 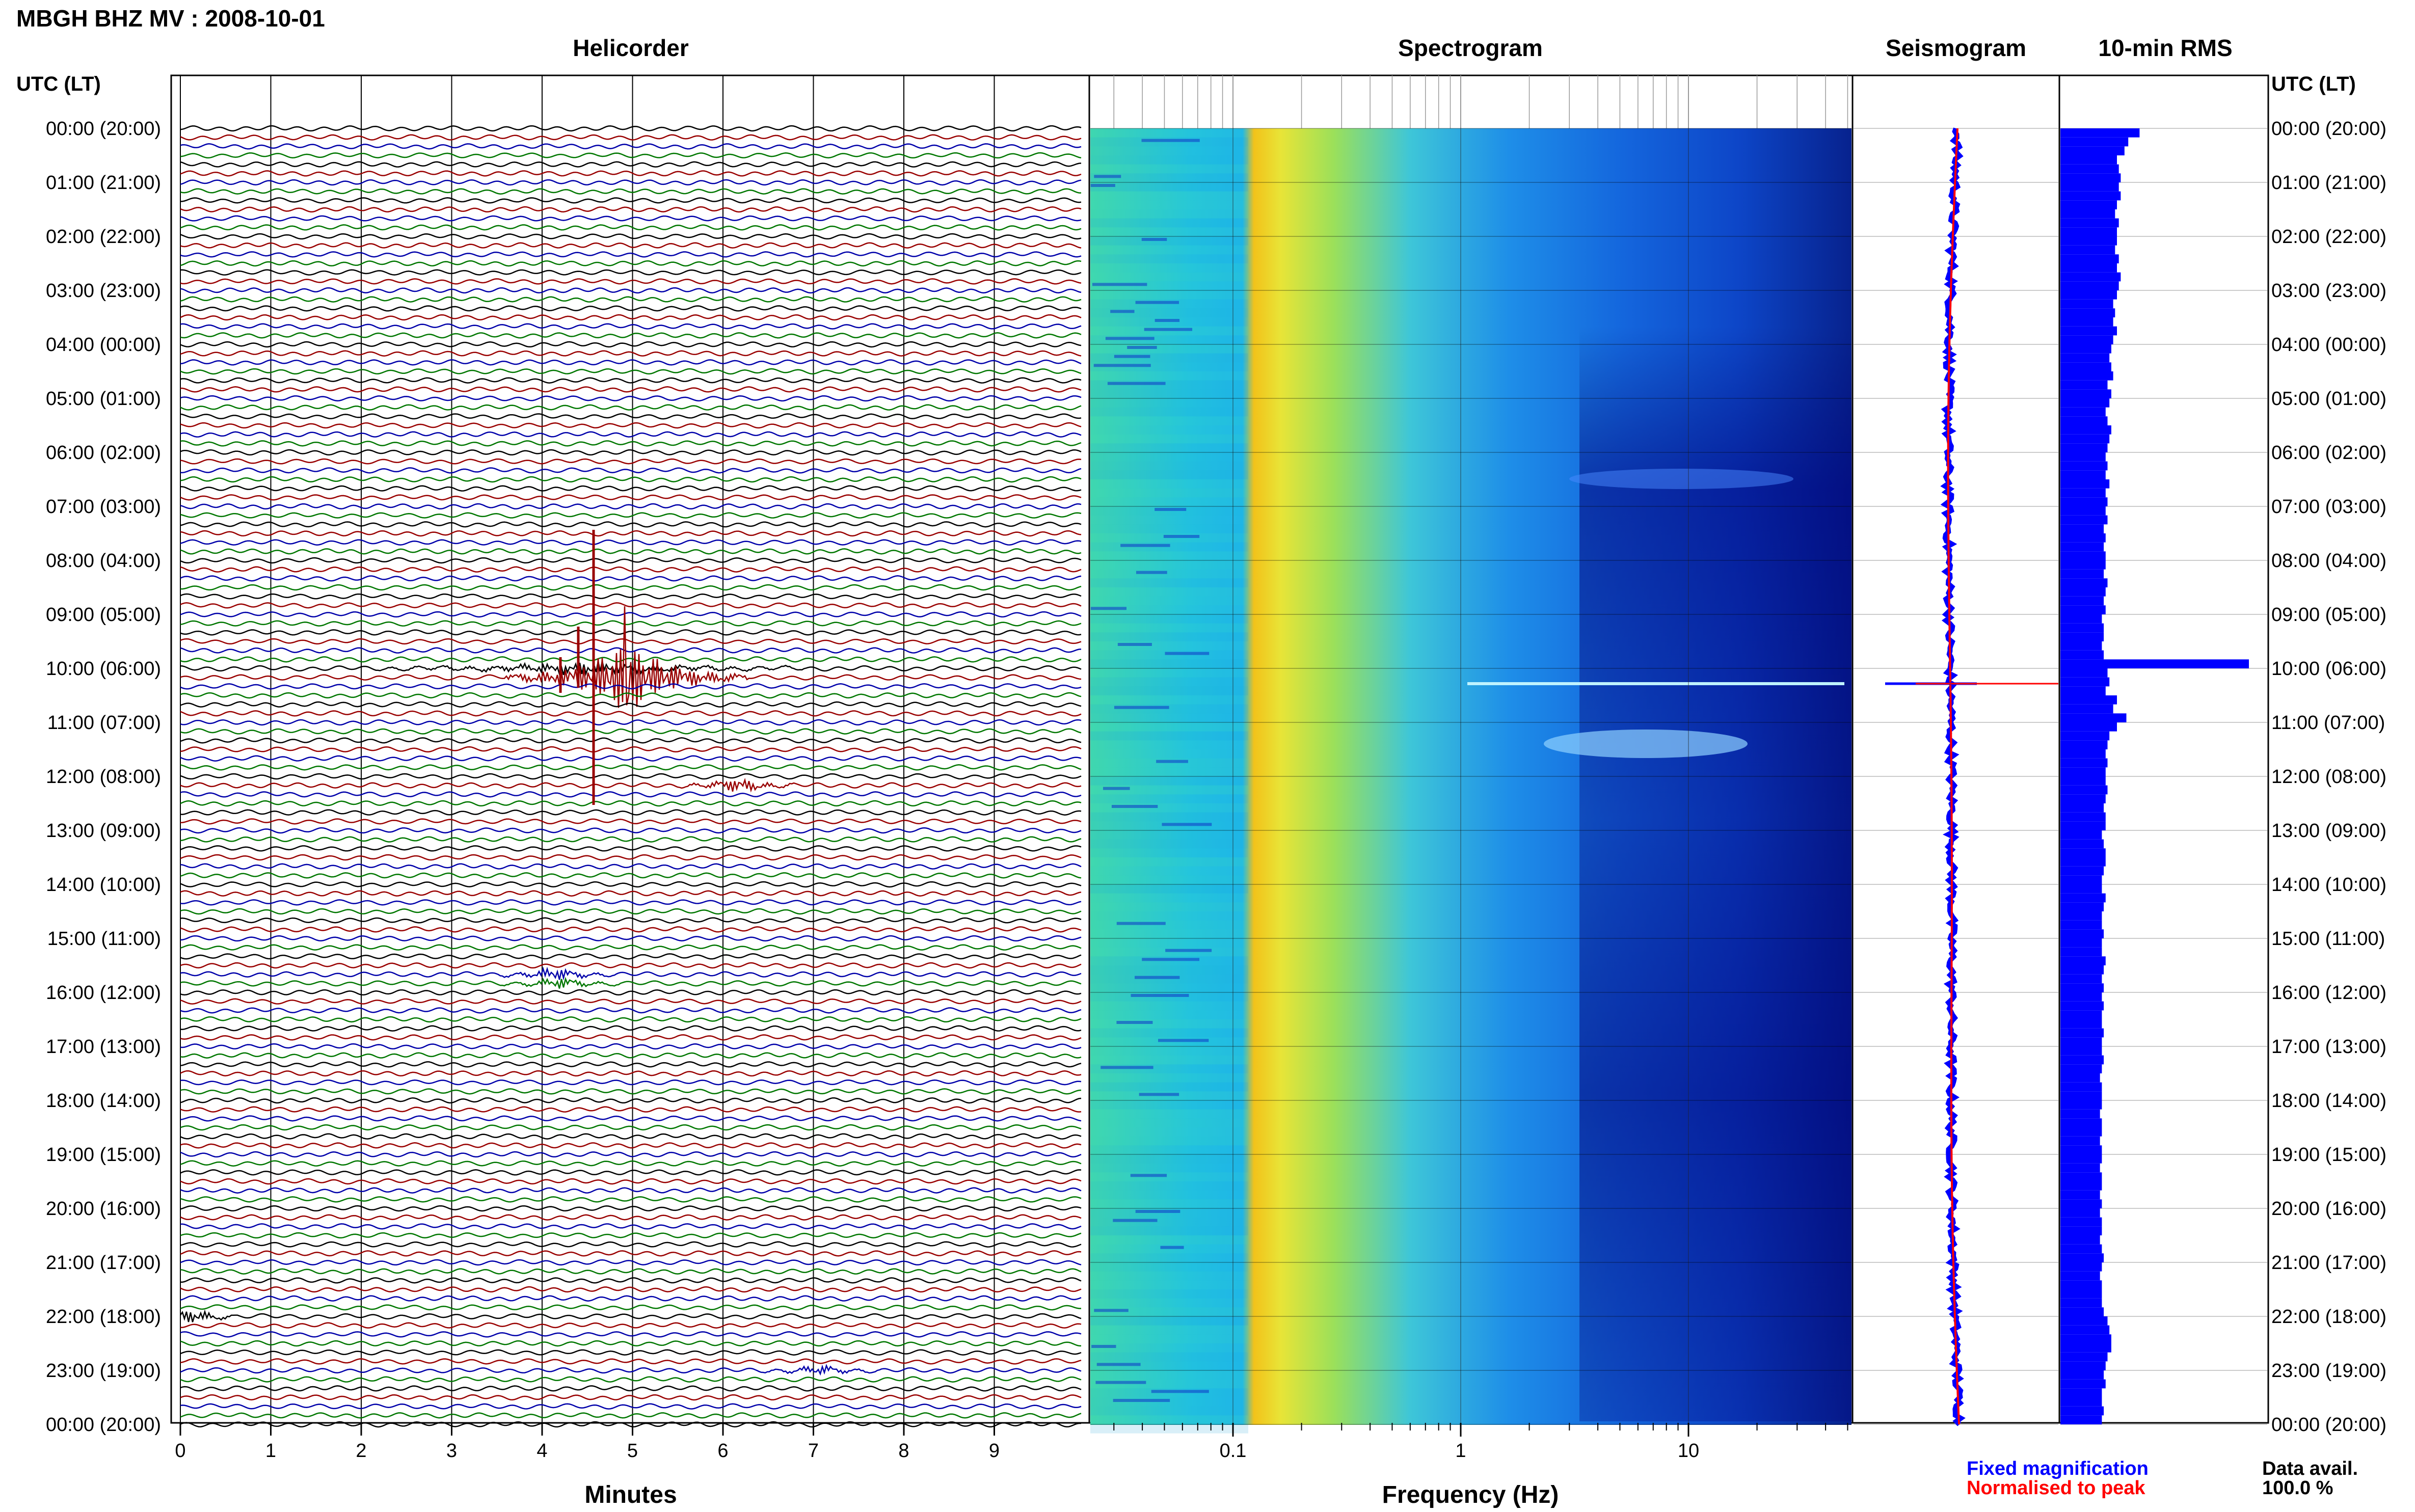 I want to click on spectrogram-xlabel: Frequency (Hz), so click(x=1471, y=1494).